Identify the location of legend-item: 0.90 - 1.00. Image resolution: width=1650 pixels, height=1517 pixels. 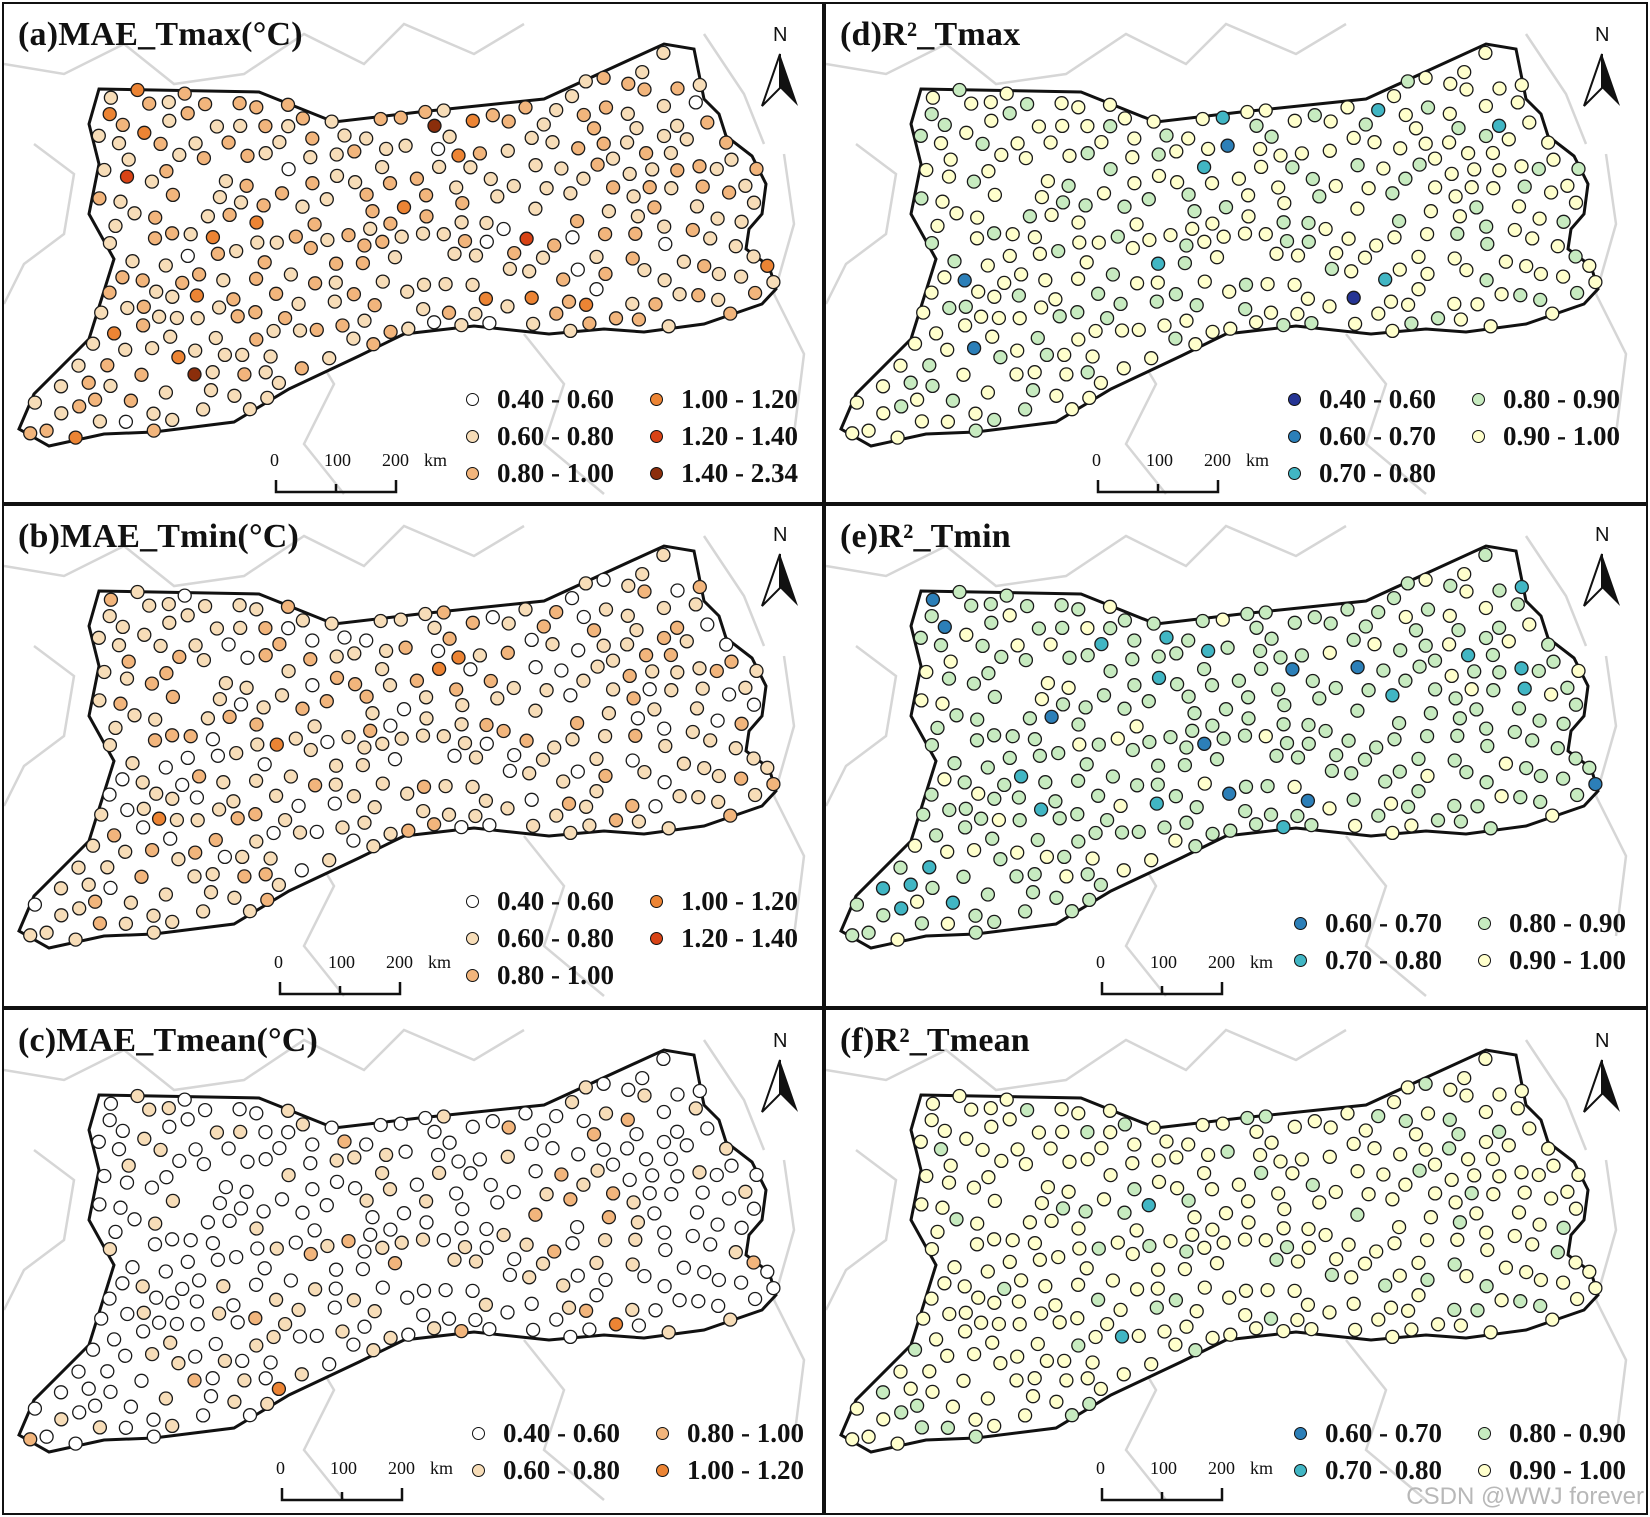
(1552, 960).